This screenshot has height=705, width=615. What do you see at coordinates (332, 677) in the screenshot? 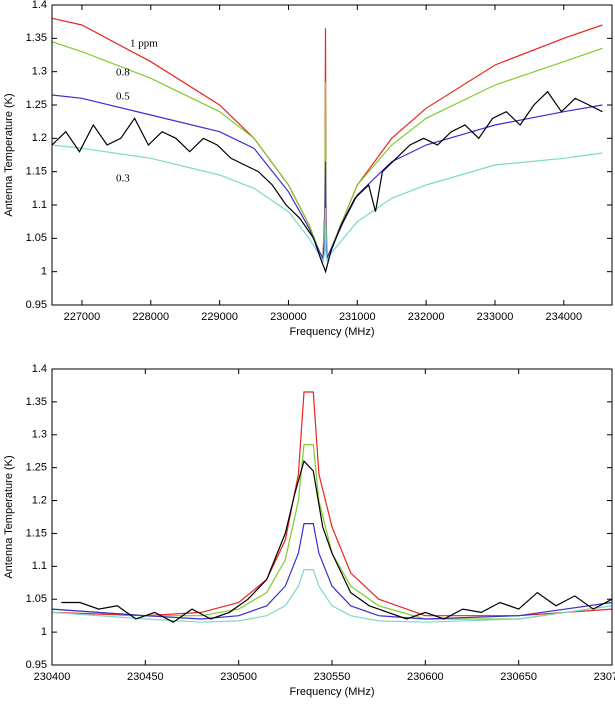
I see `x-tick-label: 230550` at bounding box center [332, 677].